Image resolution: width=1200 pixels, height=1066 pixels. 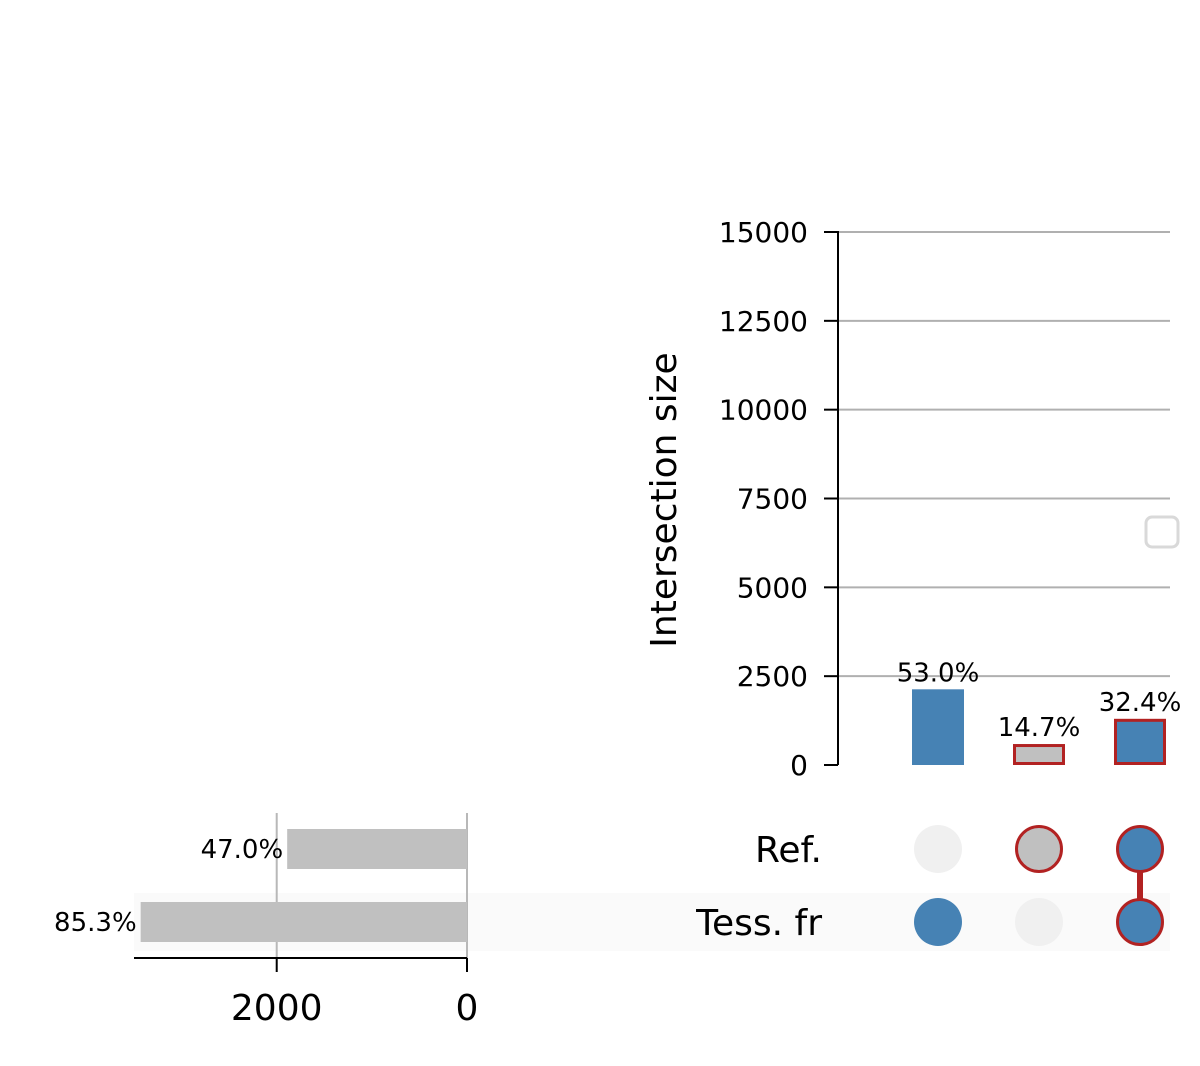 What do you see at coordinates (1004, 454) in the screenshot?
I see `intersection-gridlines` at bounding box center [1004, 454].